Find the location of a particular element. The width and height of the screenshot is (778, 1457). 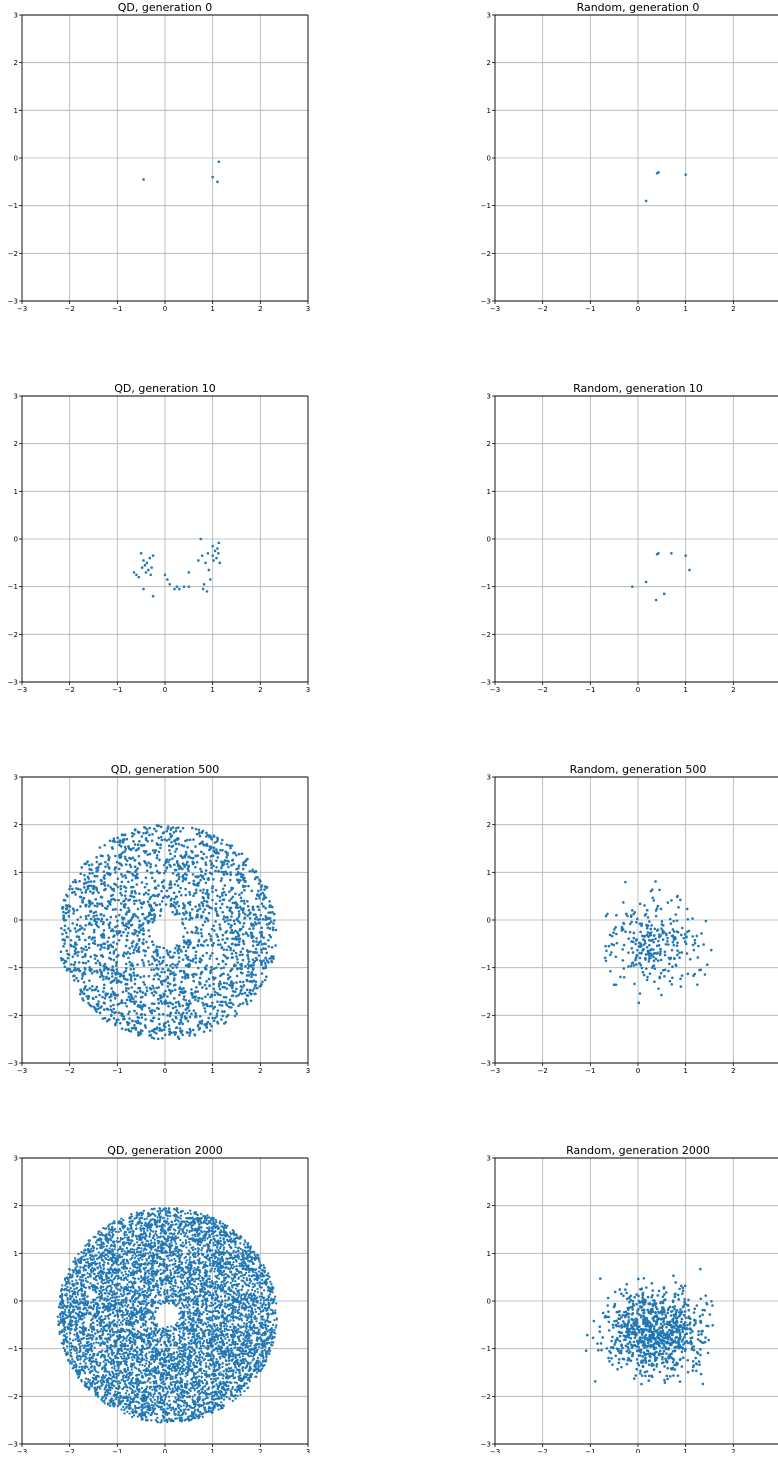

y-tick-label: 0 is located at coordinates (16, 921).